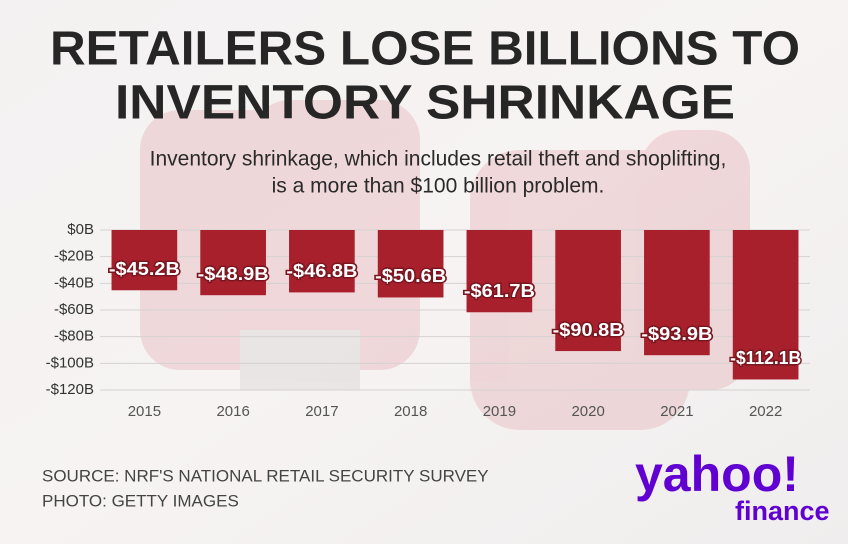 The image size is (848, 544). What do you see at coordinates (233, 274) in the screenshot?
I see `value-label: -$48.9B` at bounding box center [233, 274].